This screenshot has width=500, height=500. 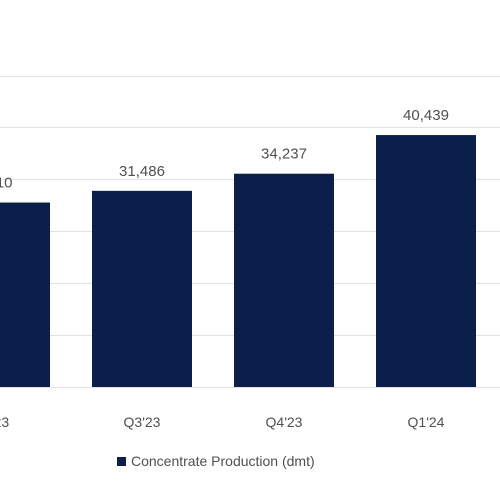 What do you see at coordinates (223, 461) in the screenshot?
I see `legend-label: Concentrate Production (dmt)` at bounding box center [223, 461].